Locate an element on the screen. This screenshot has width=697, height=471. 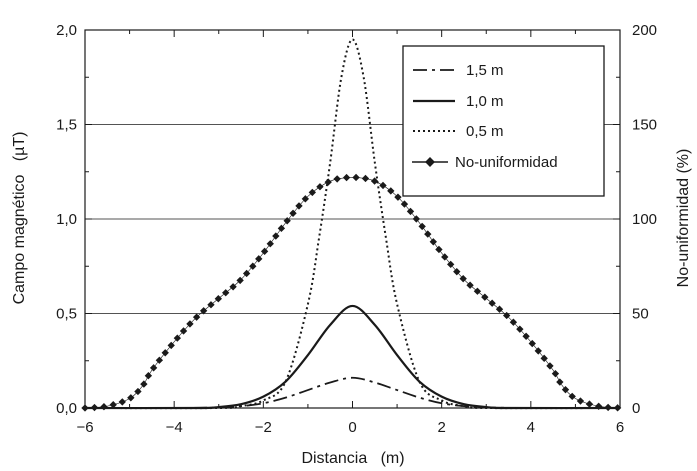
legend-label-1-0-m: 1,0 m is located at coordinates (485, 101).